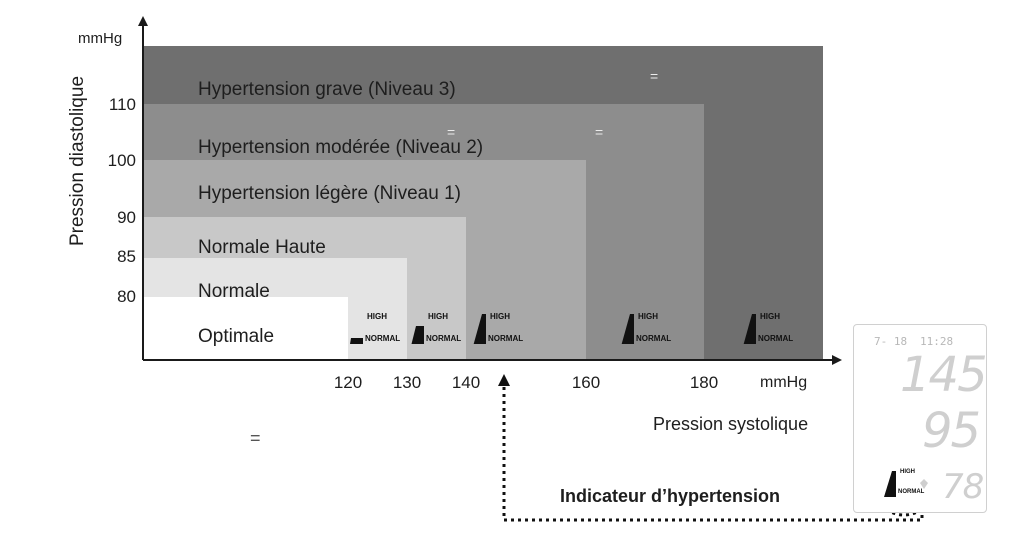  Describe the element at coordinates (504, 380) in the screenshot. I see `indicator-arrow` at that location.